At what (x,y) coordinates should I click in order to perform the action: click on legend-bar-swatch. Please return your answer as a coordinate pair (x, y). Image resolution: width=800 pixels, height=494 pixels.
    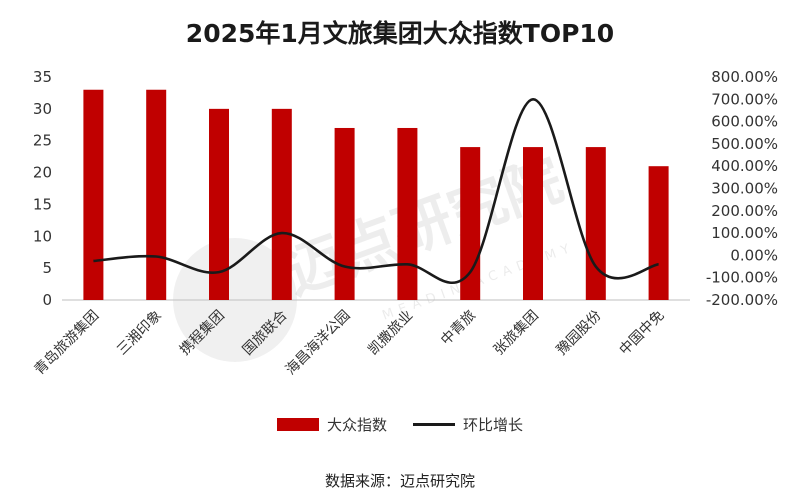
    Looking at the image, I should click on (297, 424).